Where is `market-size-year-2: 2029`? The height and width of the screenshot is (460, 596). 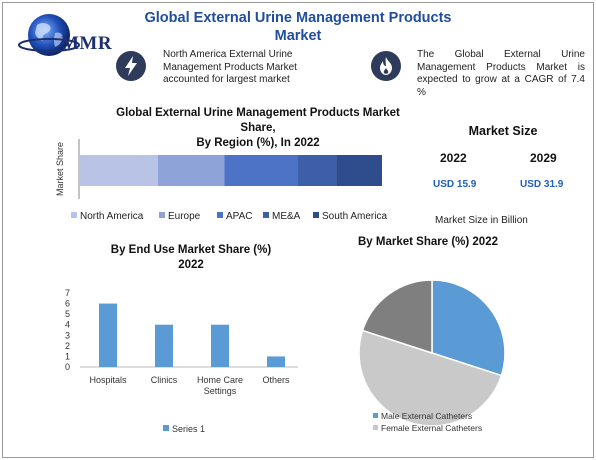
market-size-year-2: 2029 is located at coordinates (543, 158).